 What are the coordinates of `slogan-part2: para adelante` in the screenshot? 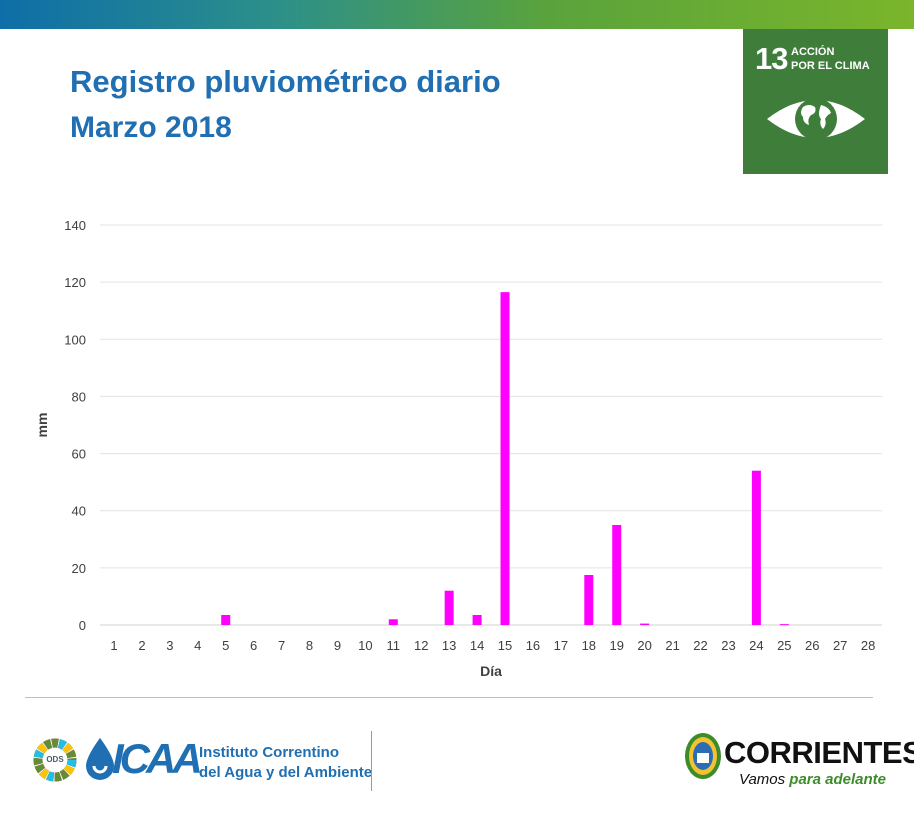 It's located at (838, 779).